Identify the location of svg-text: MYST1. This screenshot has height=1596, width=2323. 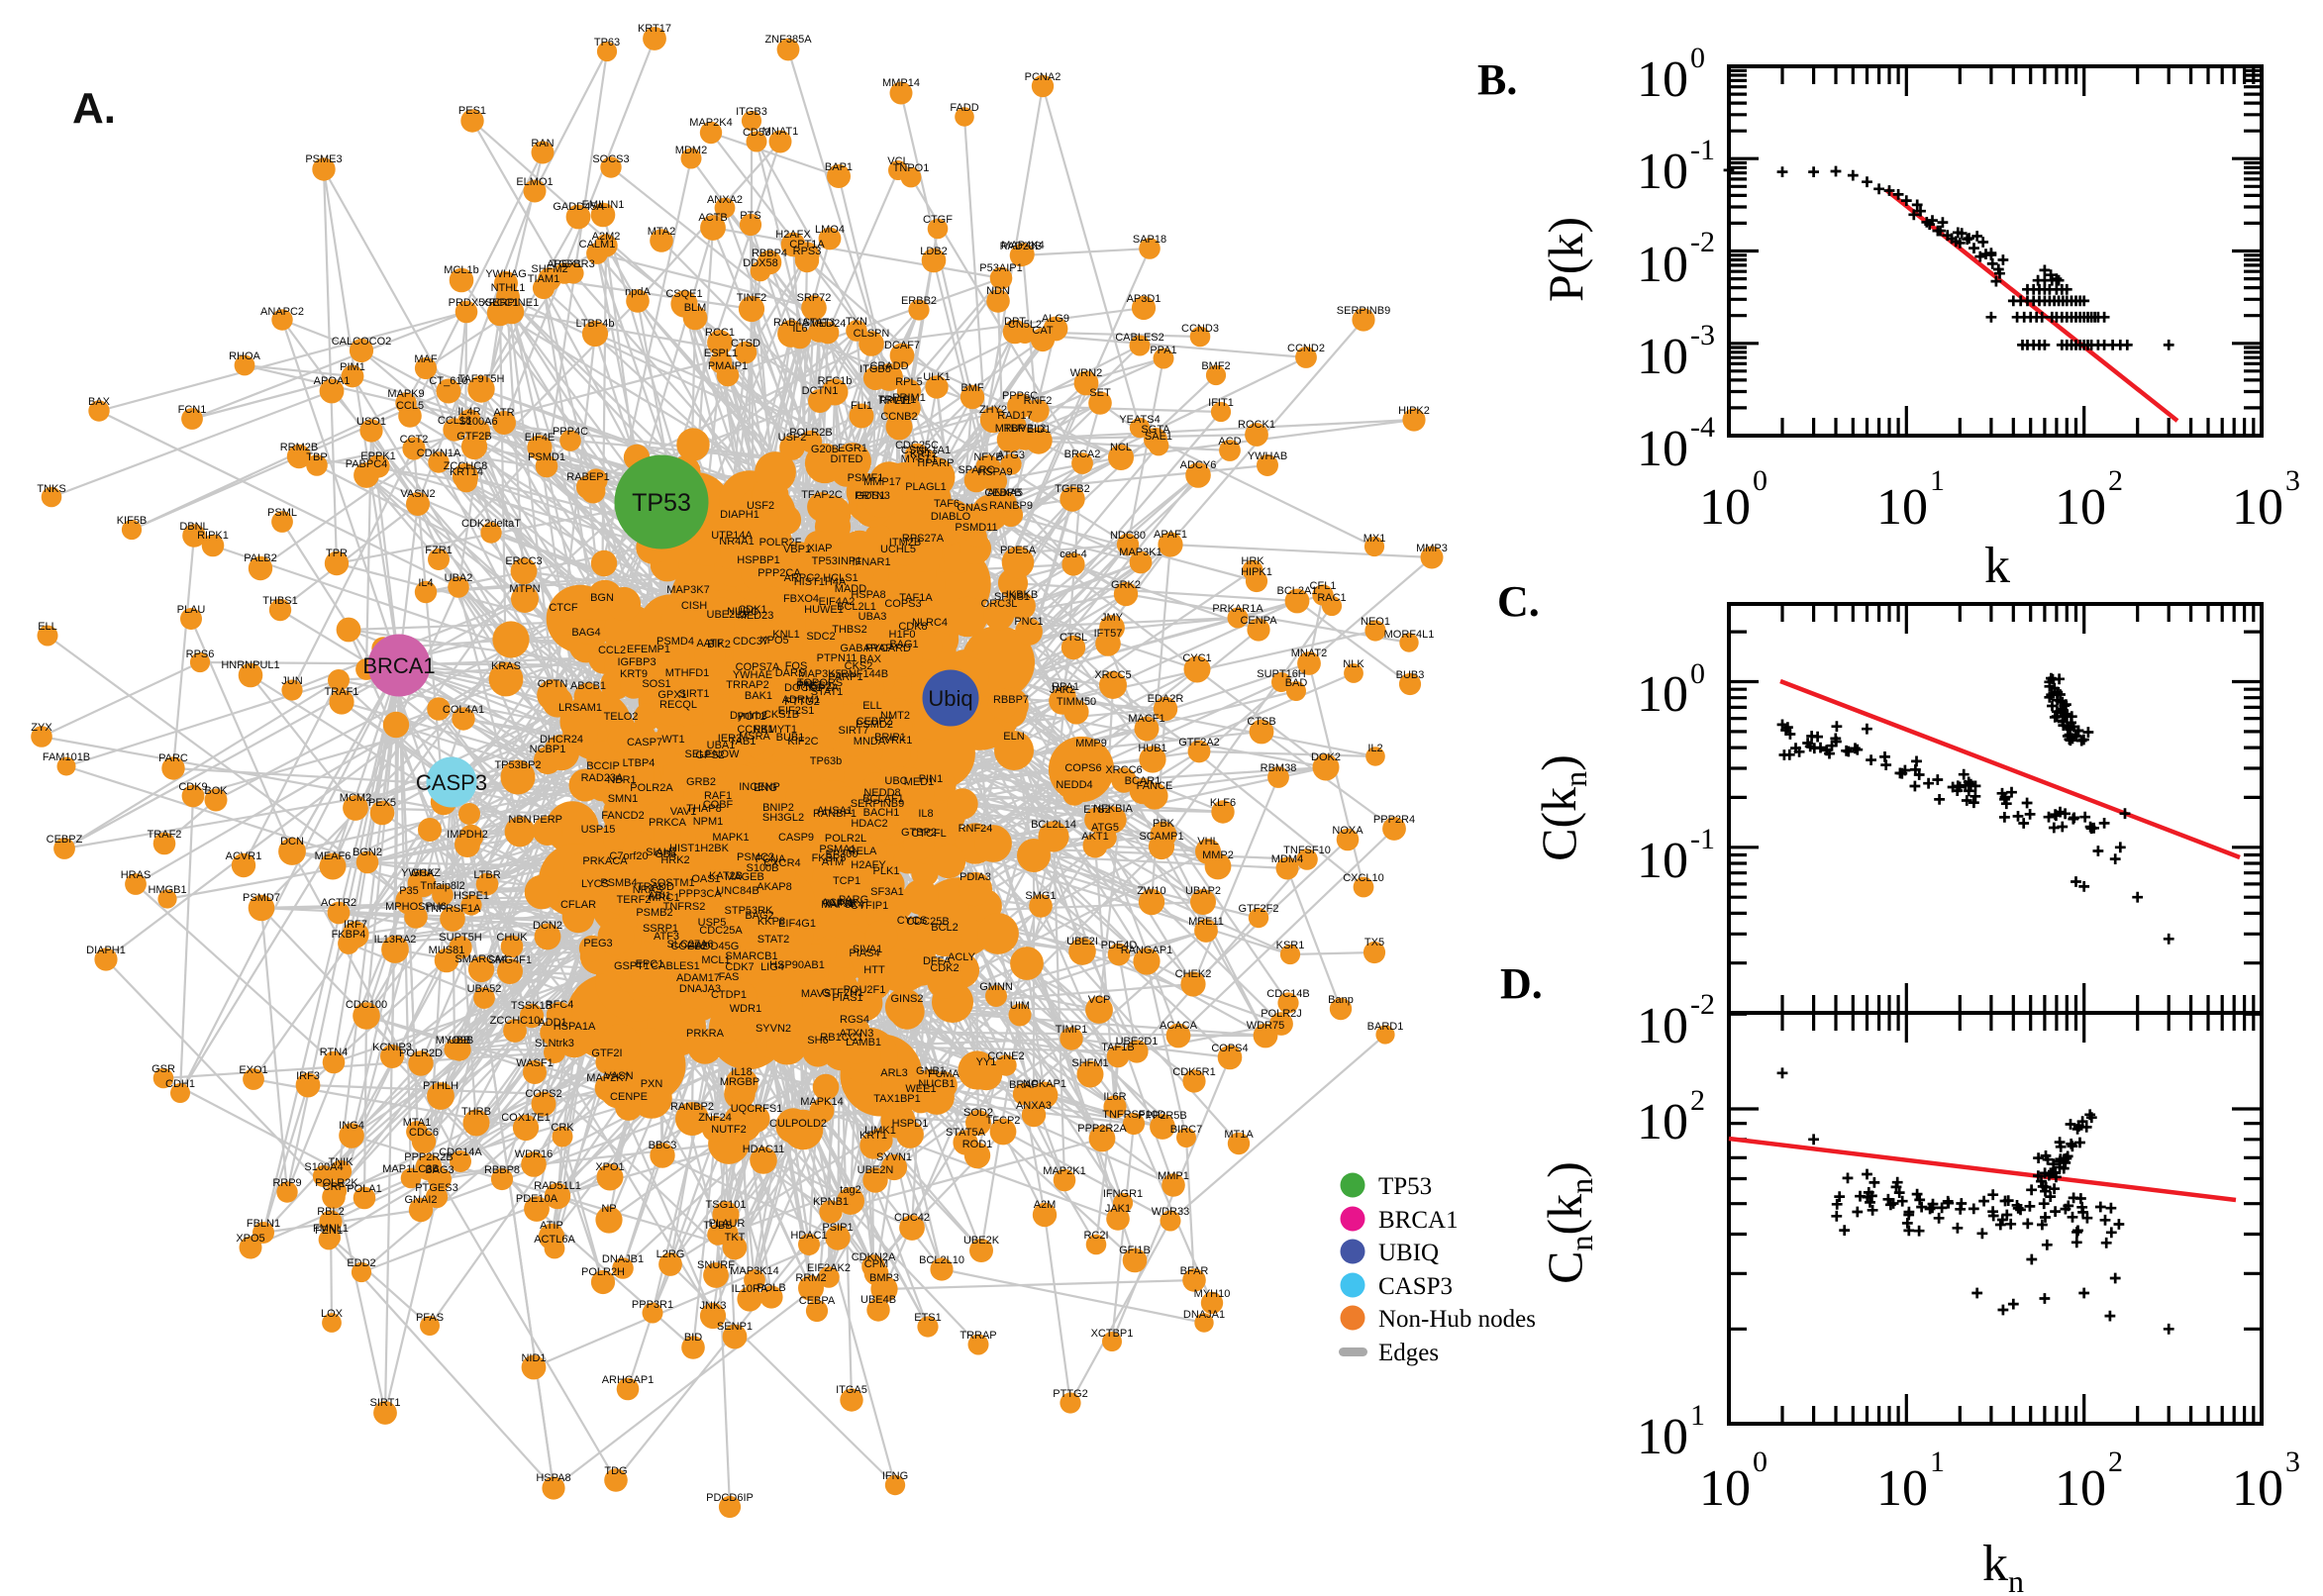
(919, 459).